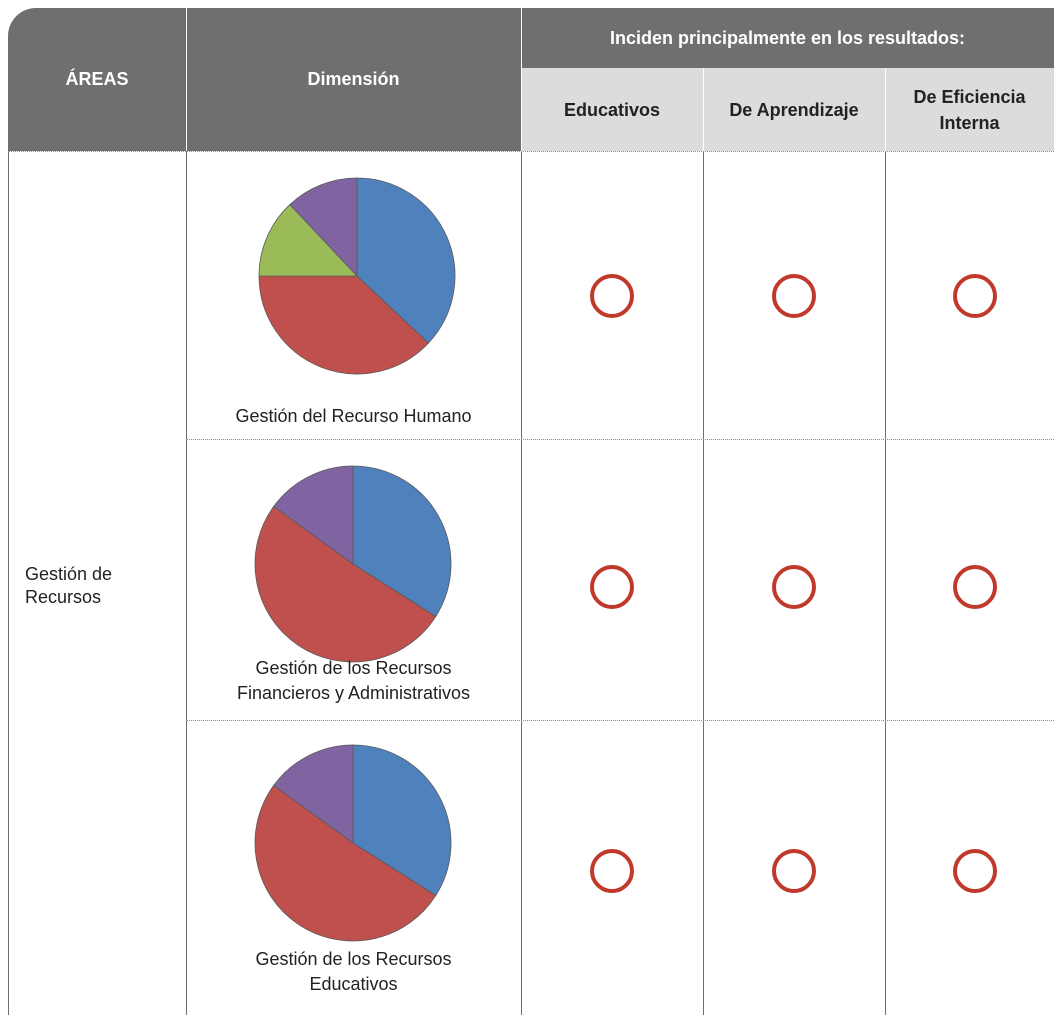 The width and height of the screenshot is (1054, 1015). What do you see at coordinates (794, 109) in the screenshot?
I see `header-col-aprendizaje: De Aprendizaje` at bounding box center [794, 109].